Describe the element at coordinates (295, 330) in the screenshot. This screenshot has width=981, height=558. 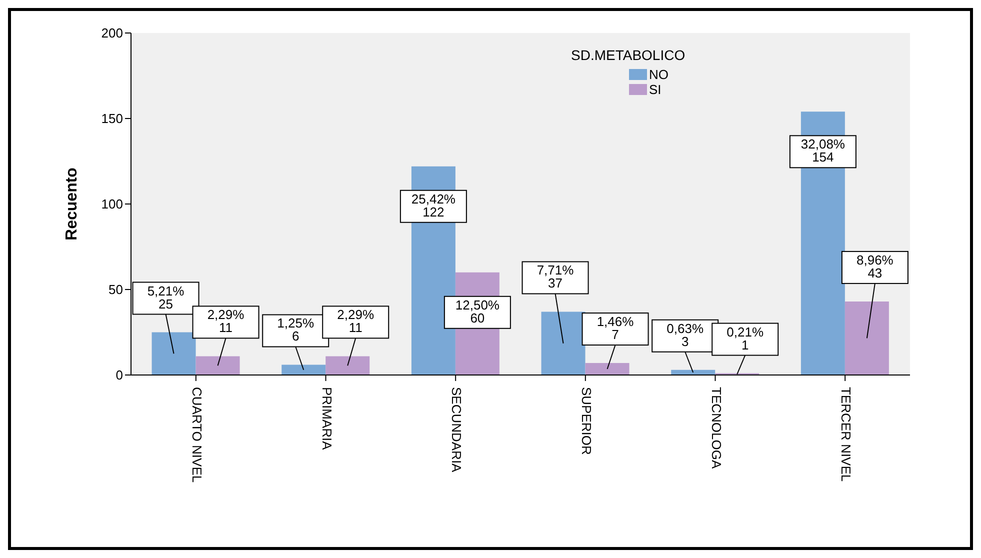
I see `data-label: 1,25% 6` at that location.